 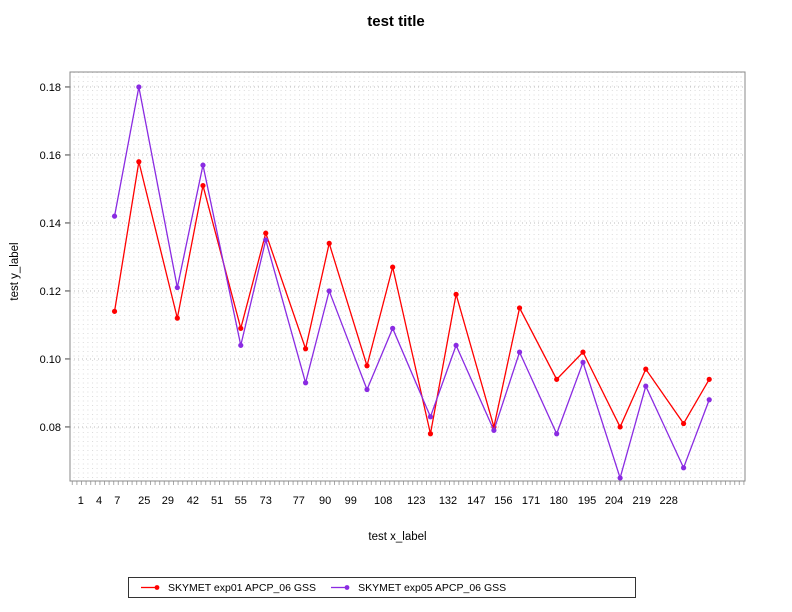 I want to click on x-tick-label: 1, so click(x=81, y=501).